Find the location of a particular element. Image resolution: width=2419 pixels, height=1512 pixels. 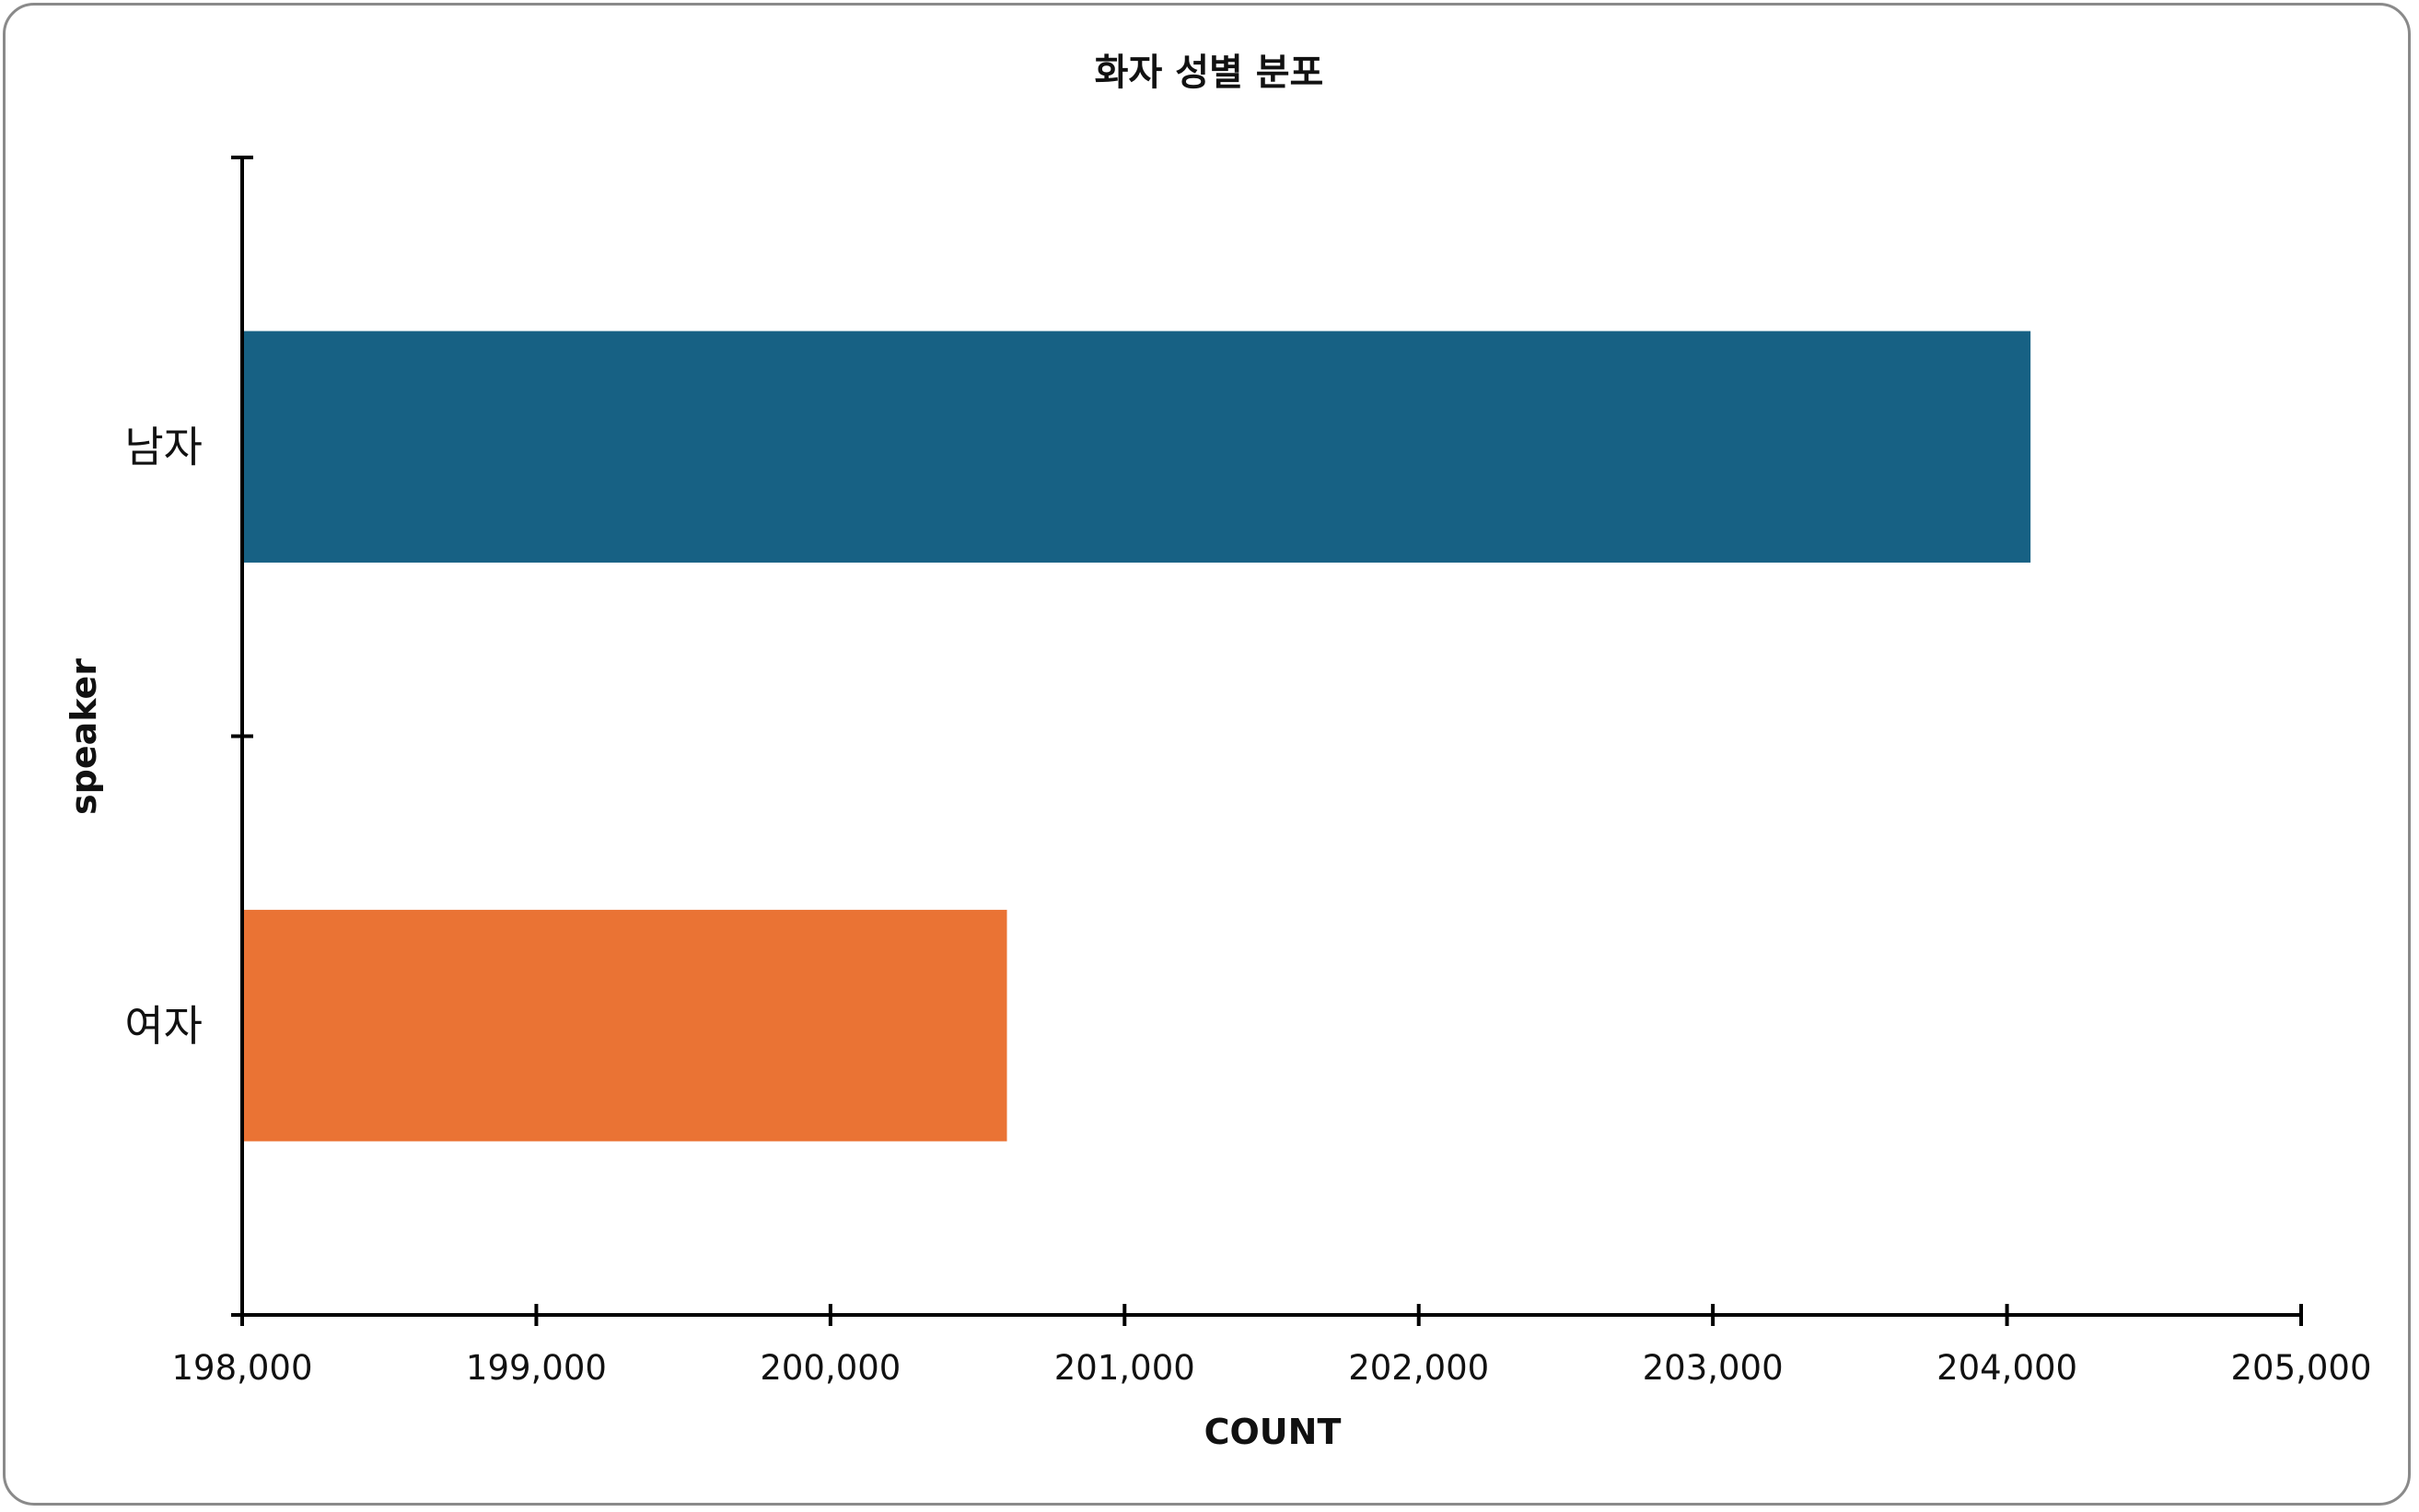

x-tick-label-5: 203,000 is located at coordinates (1713, 1368).